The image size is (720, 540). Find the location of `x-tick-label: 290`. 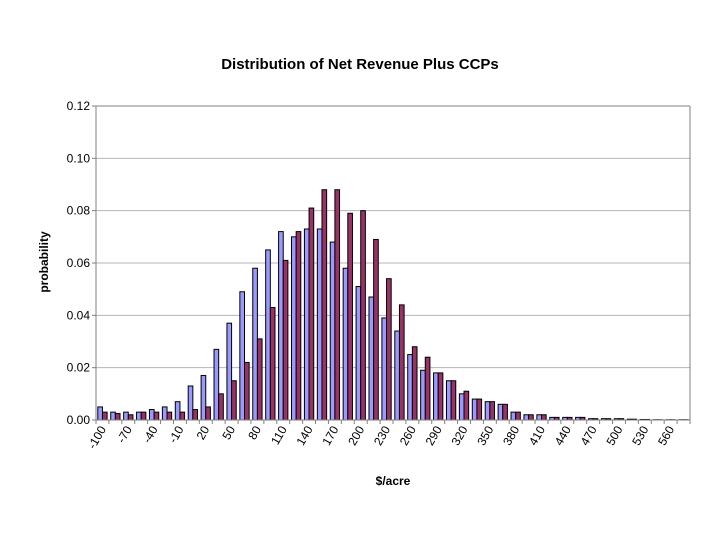

x-tick-label: 290 is located at coordinates (434, 435).